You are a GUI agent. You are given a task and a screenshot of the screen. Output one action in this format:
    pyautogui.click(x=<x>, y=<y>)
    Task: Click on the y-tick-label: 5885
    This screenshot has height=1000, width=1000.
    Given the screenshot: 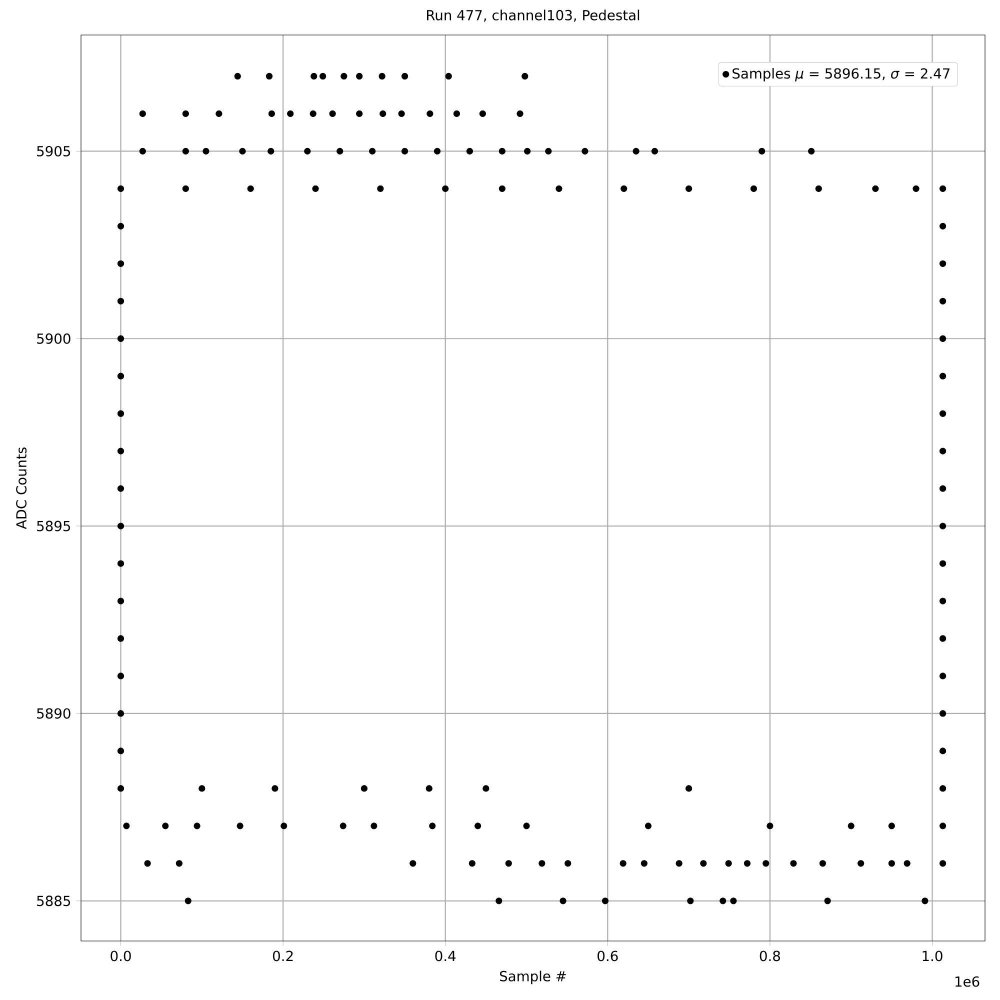 What is the action you would take?
    pyautogui.click(x=53, y=901)
    